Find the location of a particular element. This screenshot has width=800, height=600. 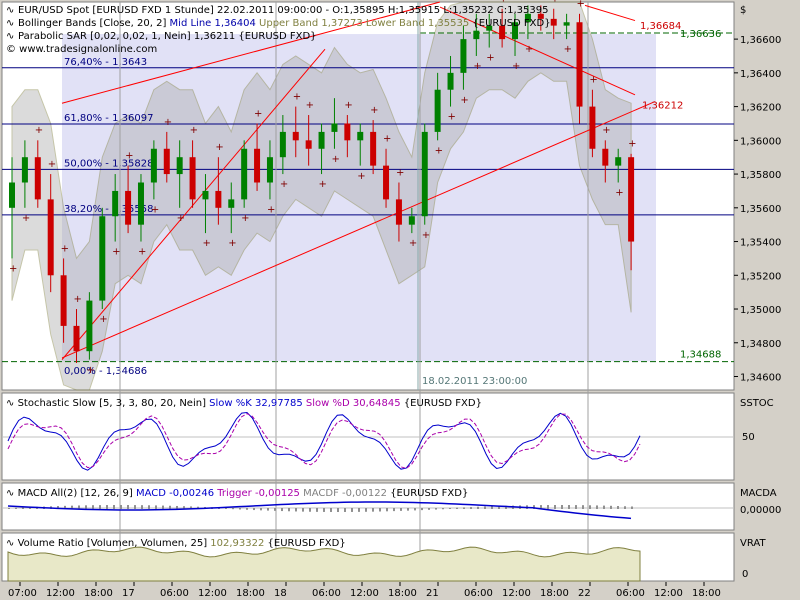

fib-label: 61,80% - 1,36097 is located at coordinates (108, 118).